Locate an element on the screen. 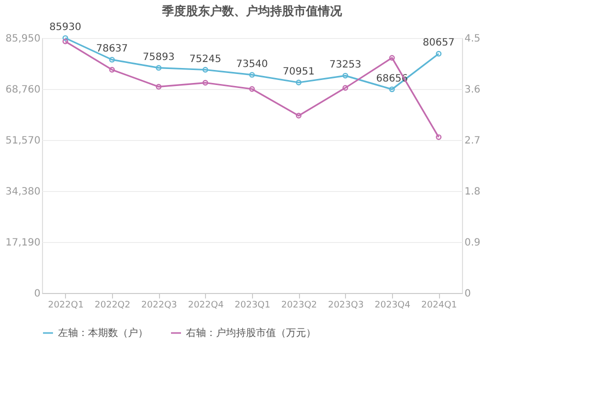 This screenshot has width=591, height=400. x-tick-label: 2022Q4 is located at coordinates (206, 305).